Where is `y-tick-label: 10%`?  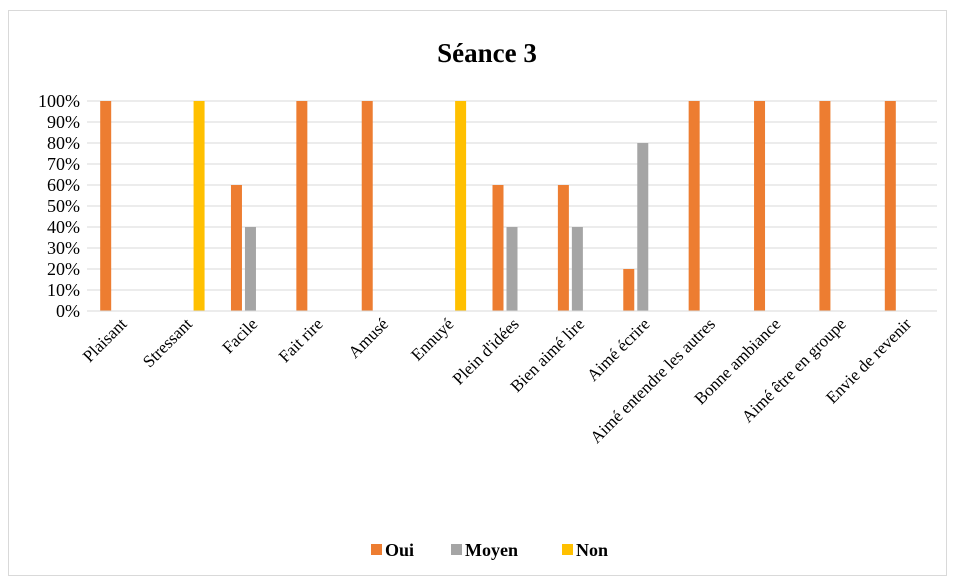 y-tick-label: 10% is located at coordinates (63, 290).